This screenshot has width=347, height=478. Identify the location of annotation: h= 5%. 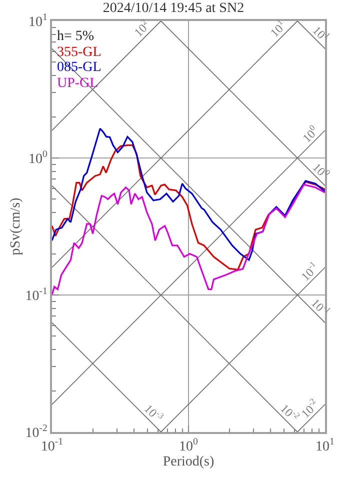
(75, 36).